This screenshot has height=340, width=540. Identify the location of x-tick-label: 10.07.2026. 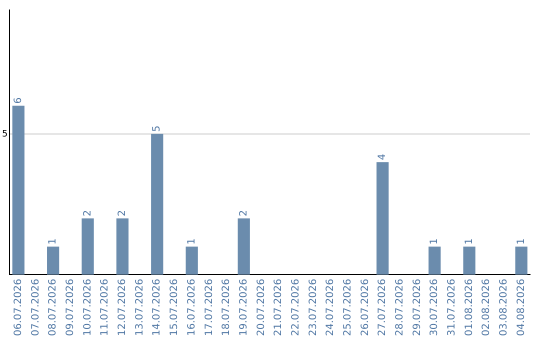
(88, 307).